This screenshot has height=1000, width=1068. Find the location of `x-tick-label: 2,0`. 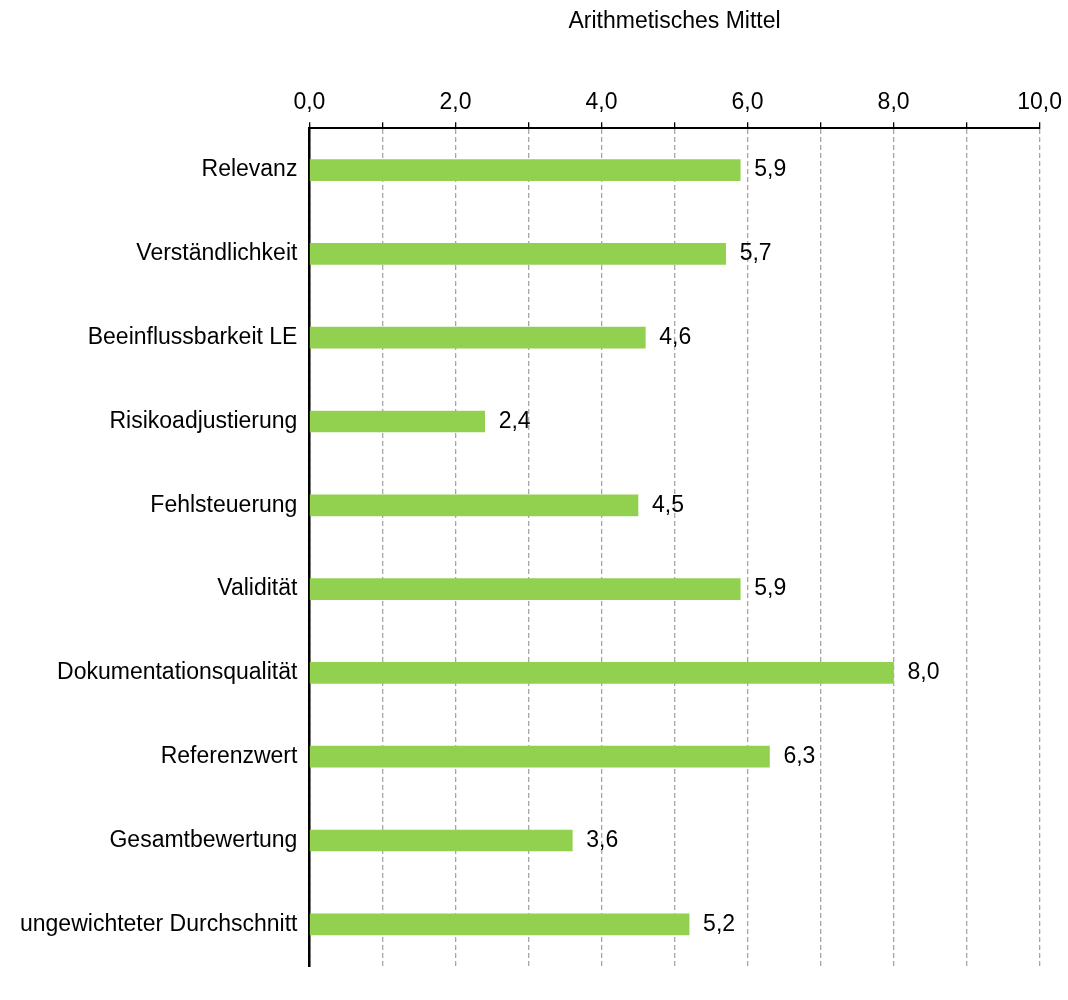

x-tick-label: 2,0 is located at coordinates (455, 100).